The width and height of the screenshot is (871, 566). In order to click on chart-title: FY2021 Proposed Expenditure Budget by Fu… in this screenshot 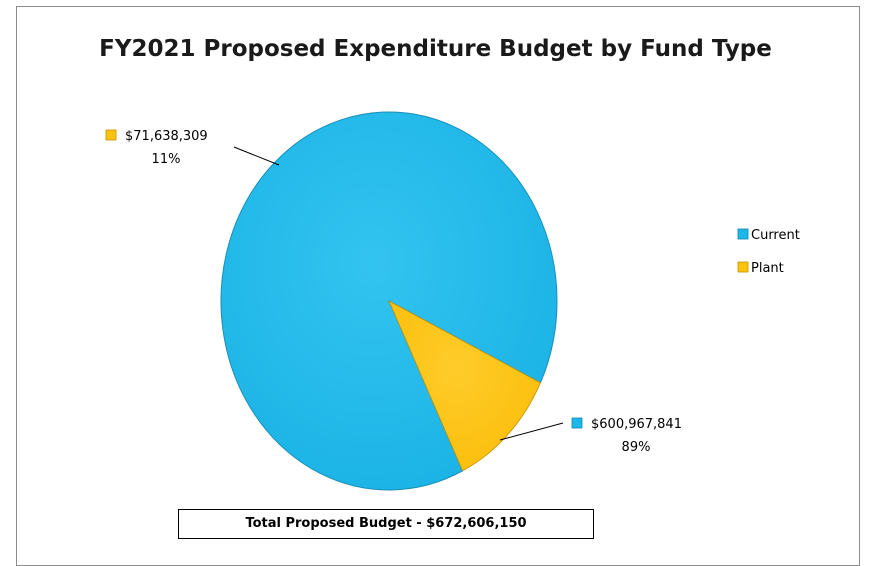, I will do `click(435, 49)`.